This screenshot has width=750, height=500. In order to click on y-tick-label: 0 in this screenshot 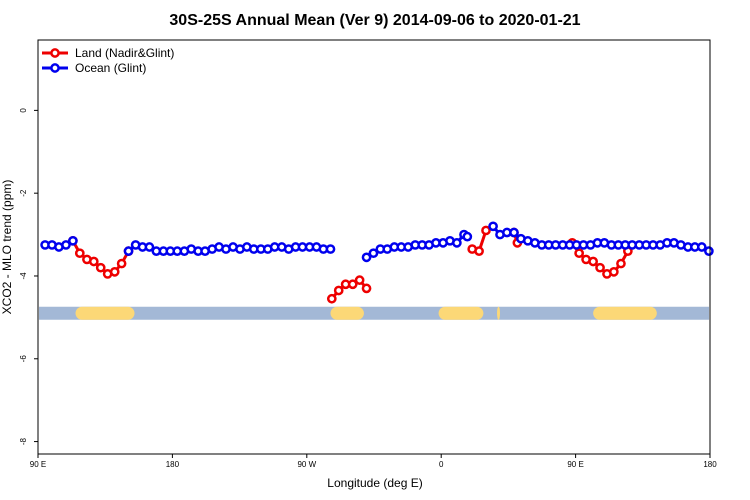, I will do `click(23, 110)`.